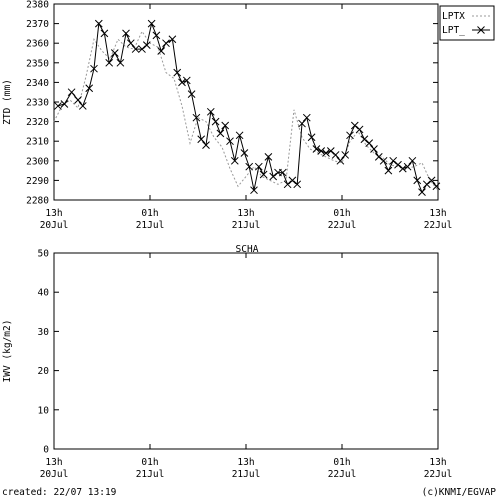 The image size is (500, 500). Describe the element at coordinates (37, 5) in the screenshot. I see `chart1-ytick-label: 2380` at that location.